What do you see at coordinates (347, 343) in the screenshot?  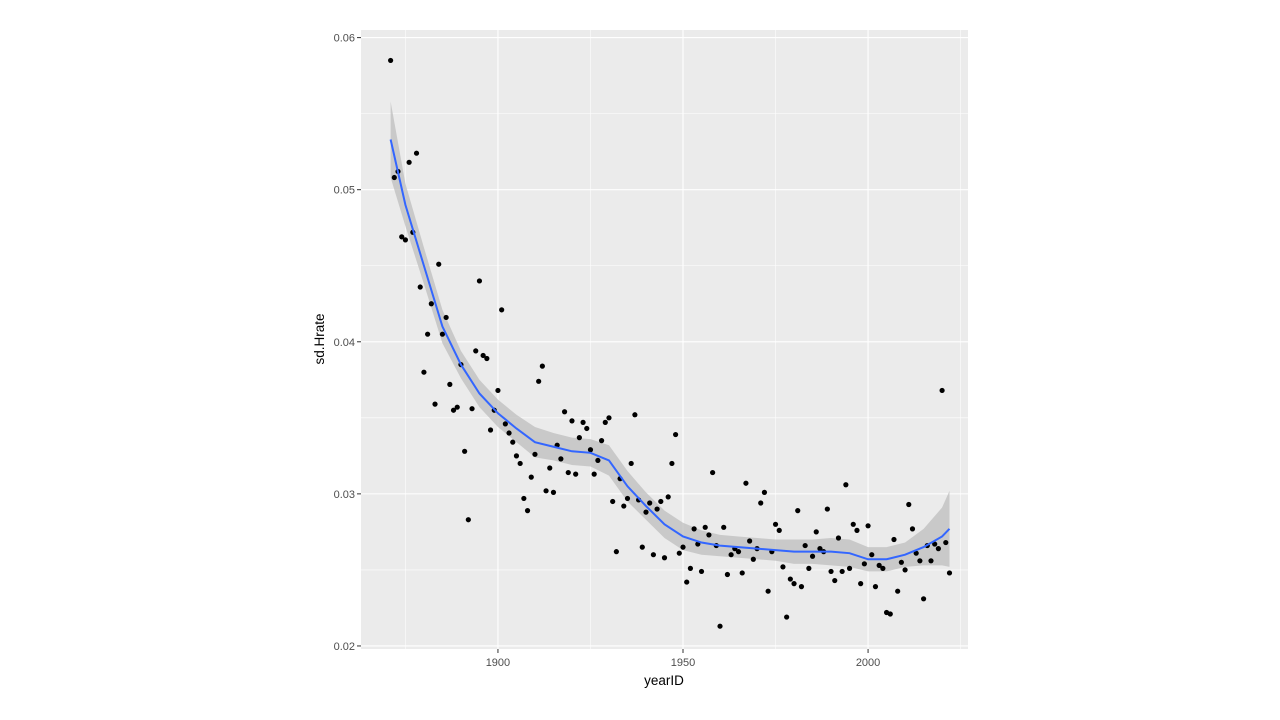 I see `y-axis: 0.02 0.03 0.04 0.05 0.06` at bounding box center [347, 343].